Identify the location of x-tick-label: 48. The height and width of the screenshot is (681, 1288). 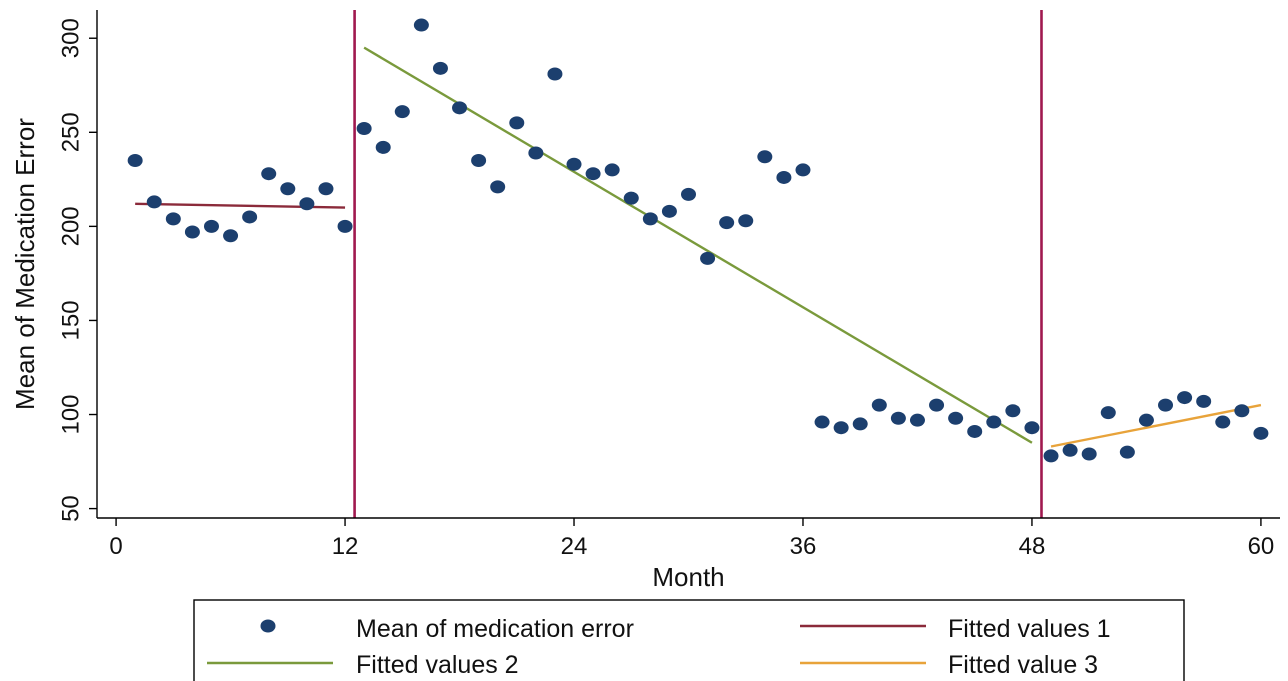
(1032, 546).